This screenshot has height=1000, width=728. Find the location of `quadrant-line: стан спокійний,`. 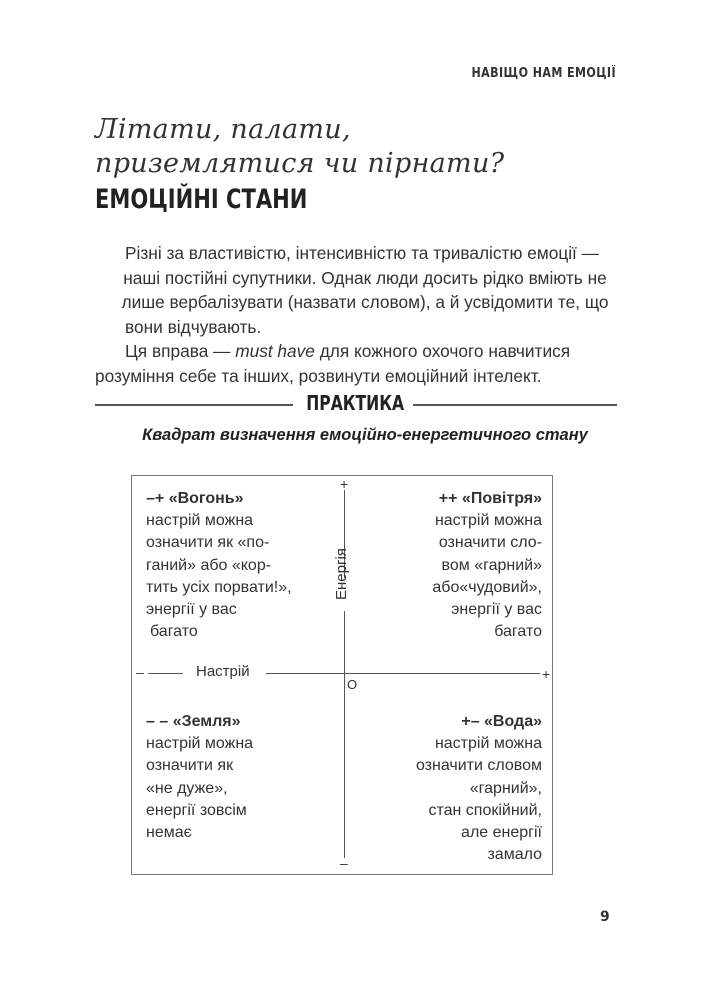

quadrant-line: стан спокійний, is located at coordinates (485, 810).